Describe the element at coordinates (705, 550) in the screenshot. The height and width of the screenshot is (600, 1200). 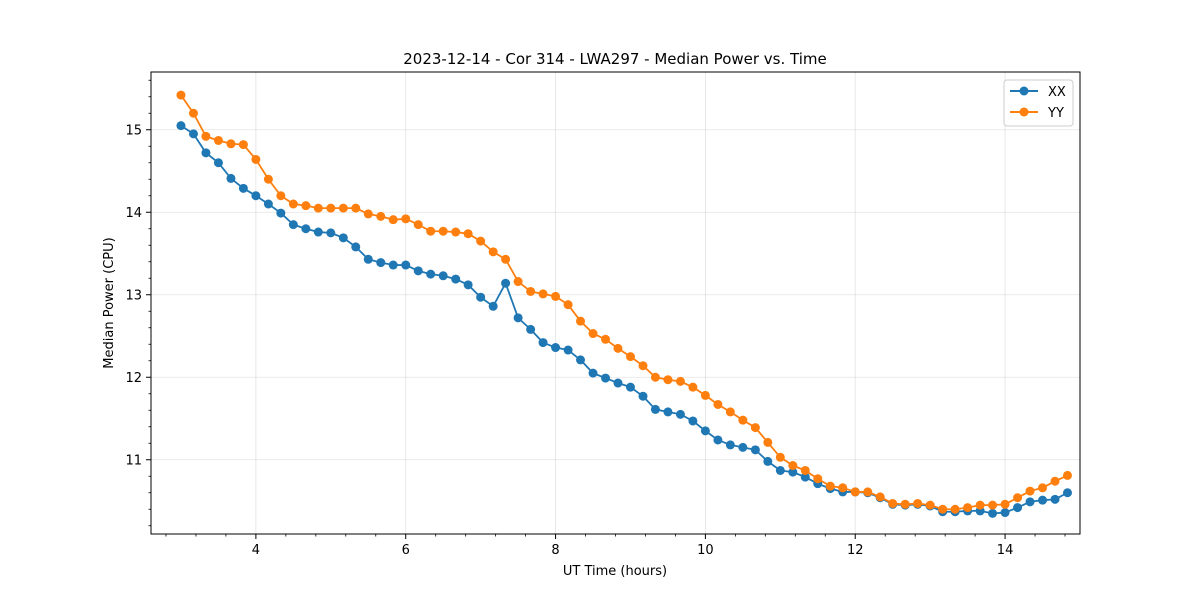
I see `x-tick-label: 10` at that location.